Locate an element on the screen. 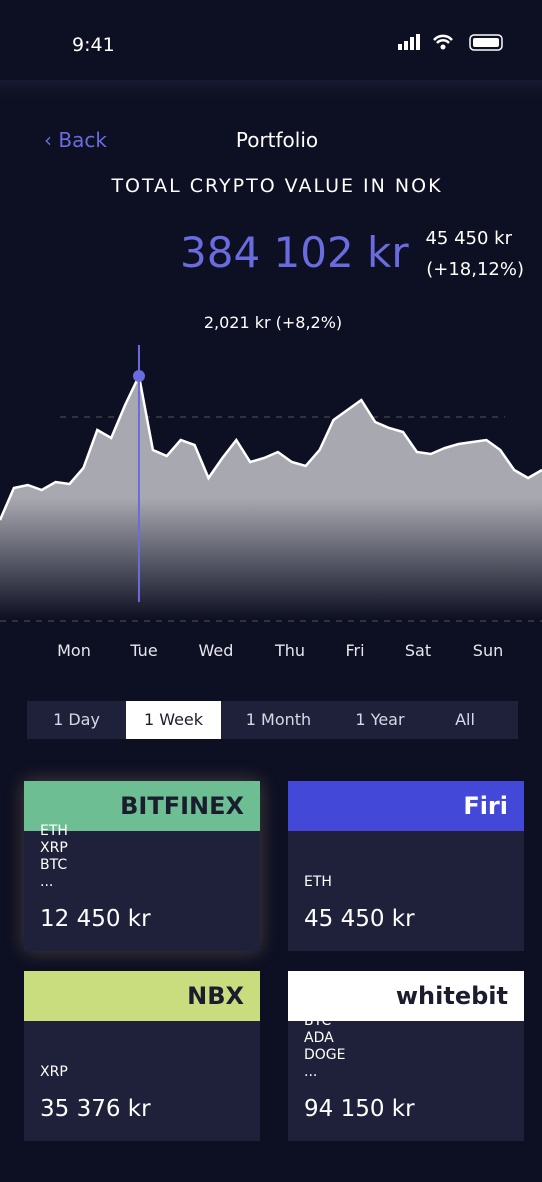  day-label: Sun is located at coordinates (488, 650).